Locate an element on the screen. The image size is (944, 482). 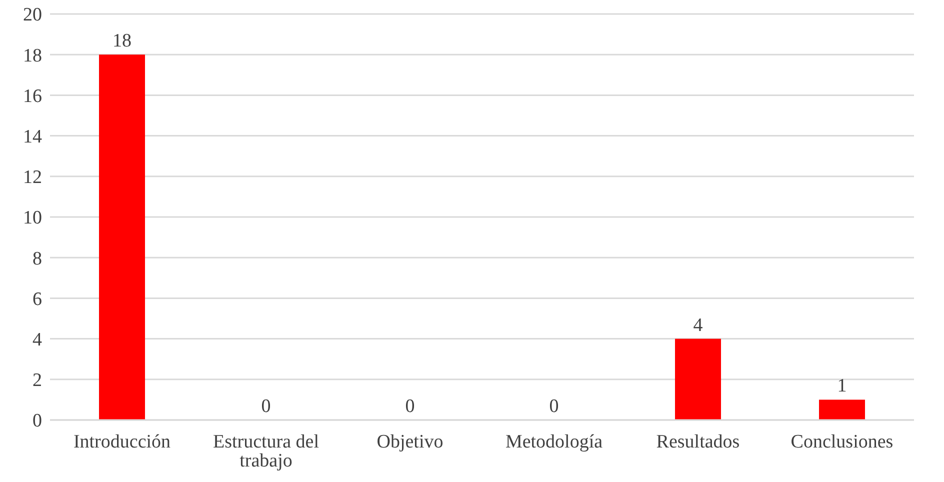
y-tick-label: 0 is located at coordinates (37, 421).